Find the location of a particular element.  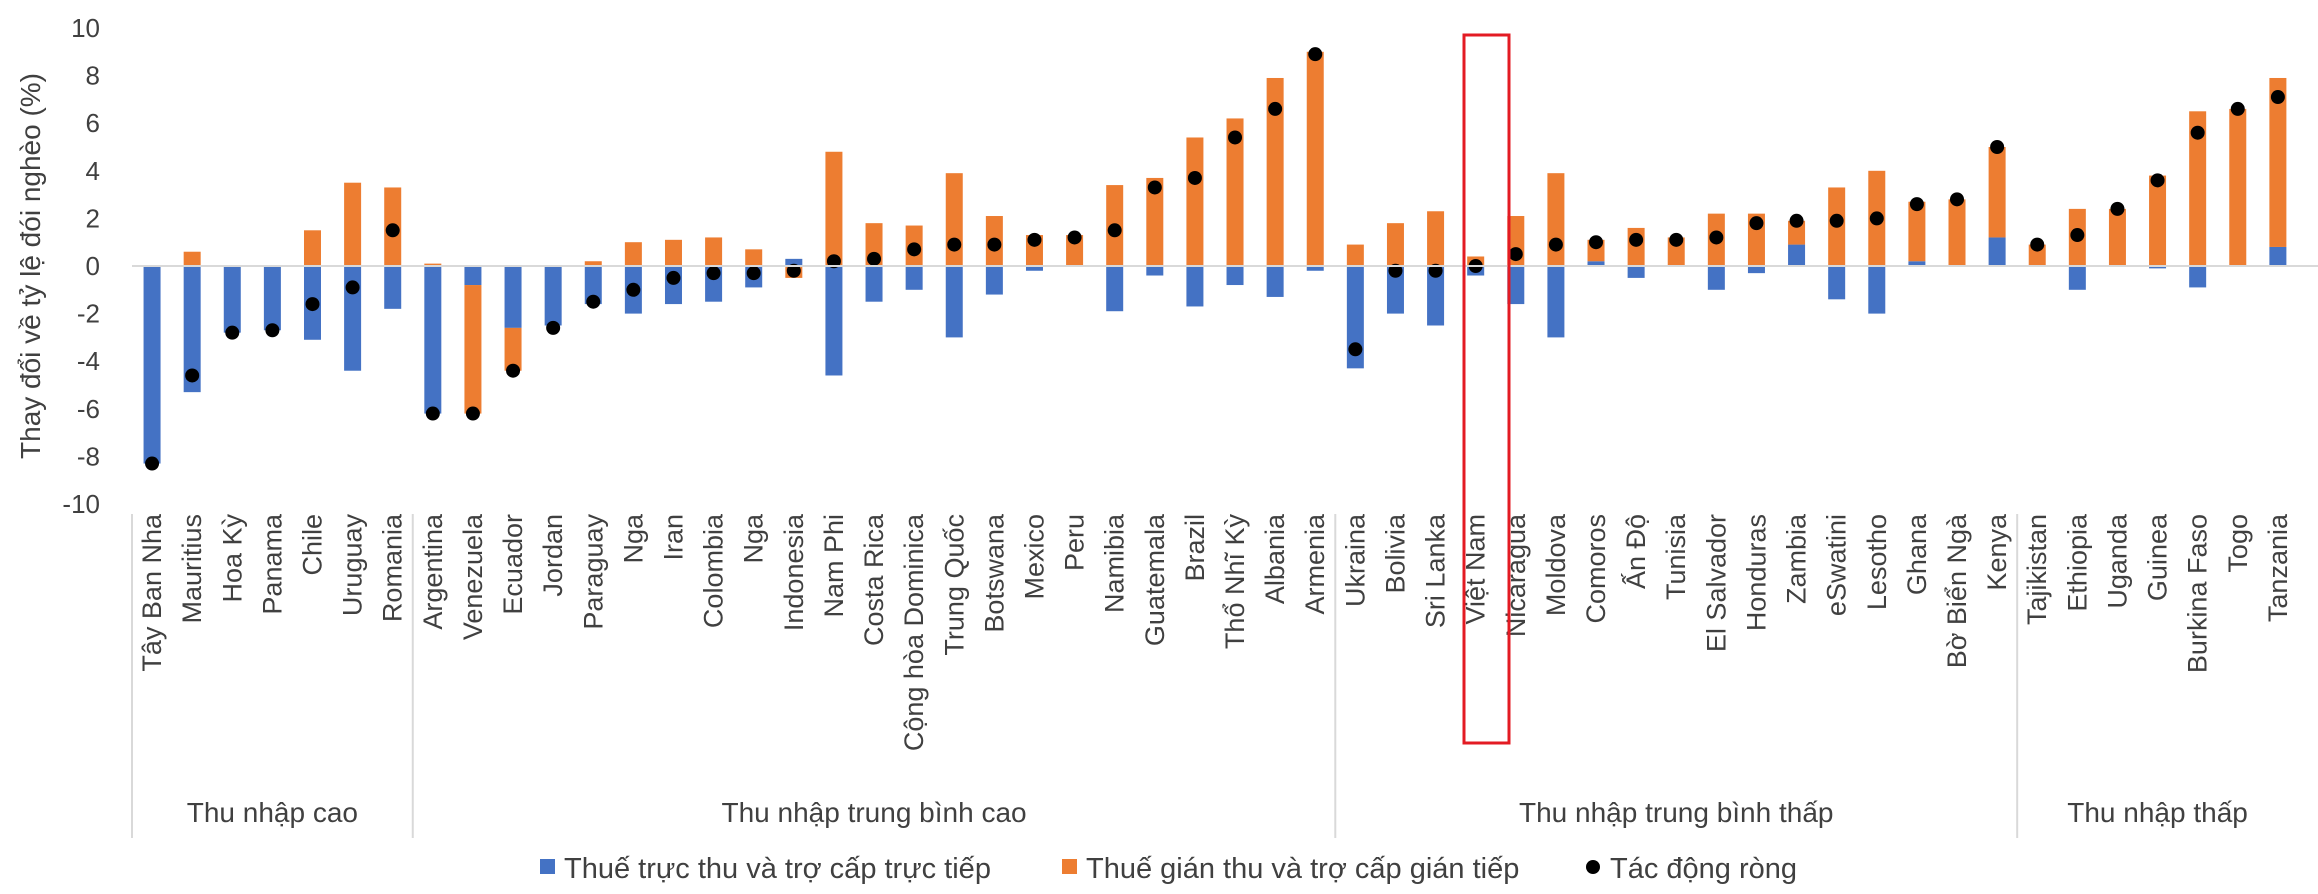

y-tick-label: -10 is located at coordinates (81, 504).